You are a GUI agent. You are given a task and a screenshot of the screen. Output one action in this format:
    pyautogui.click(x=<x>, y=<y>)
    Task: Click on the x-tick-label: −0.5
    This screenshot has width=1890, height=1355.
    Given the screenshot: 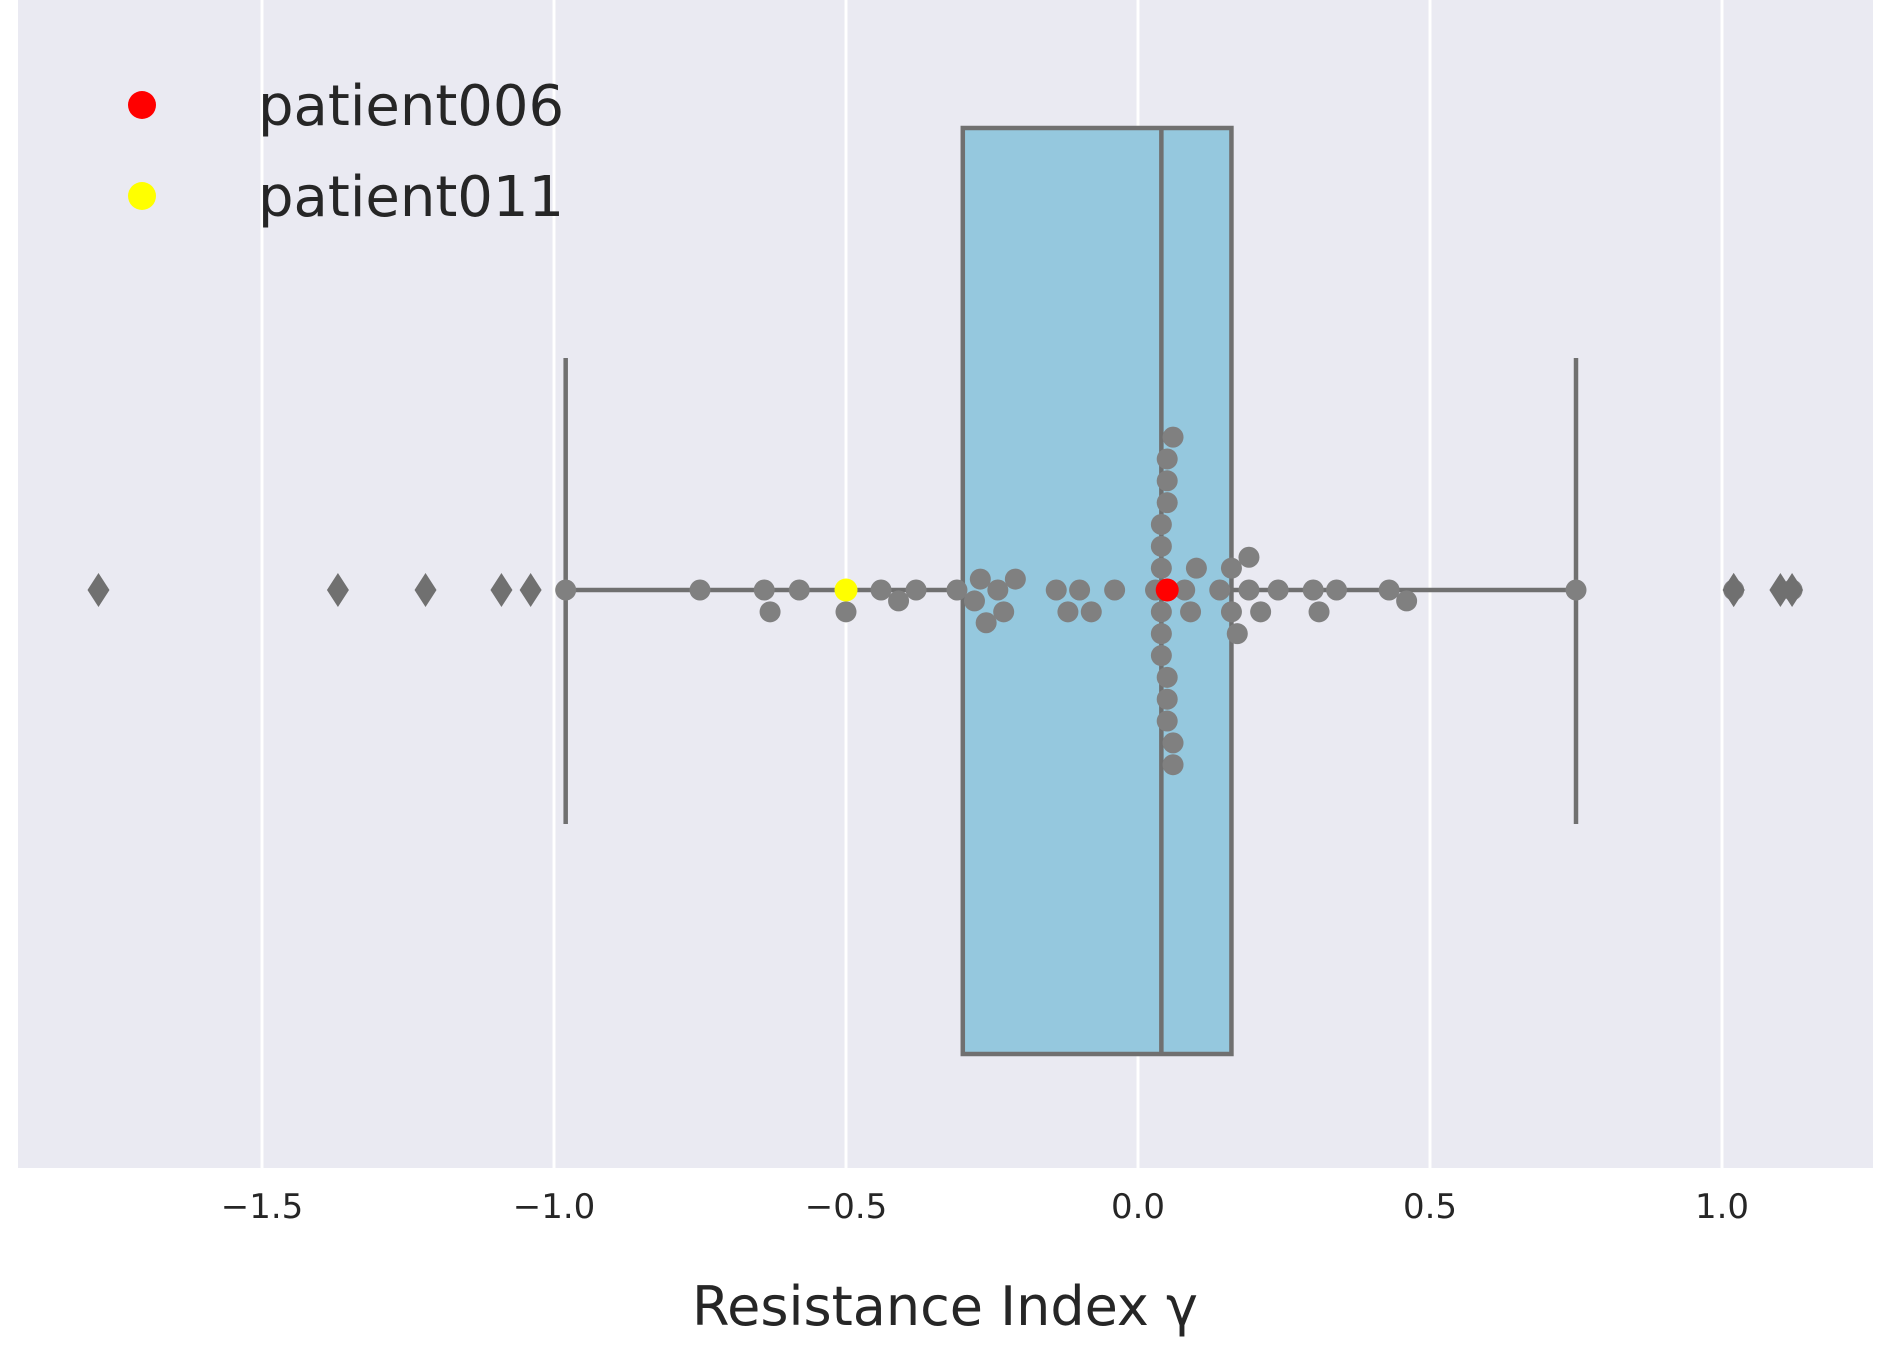 What is the action you would take?
    pyautogui.click(x=846, y=1207)
    